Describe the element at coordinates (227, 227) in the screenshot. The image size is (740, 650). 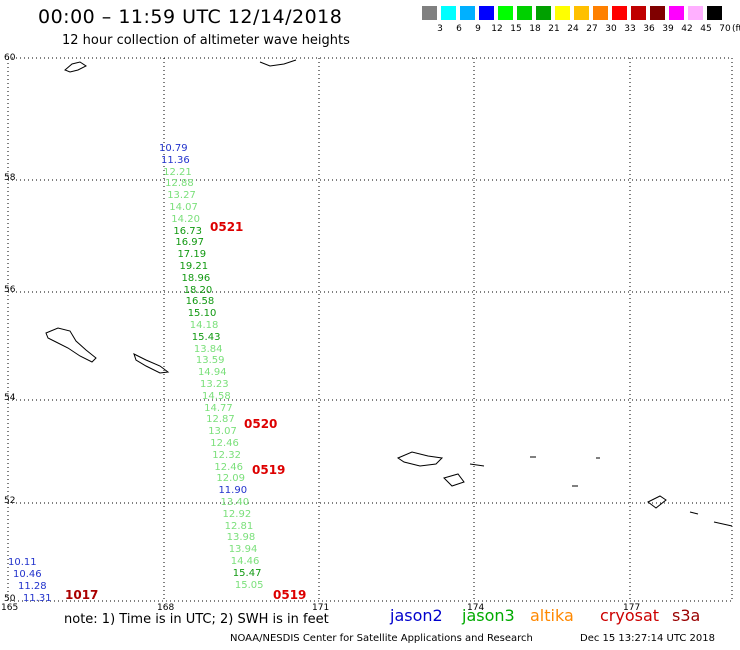
I see `orbit-label: 0521` at that location.